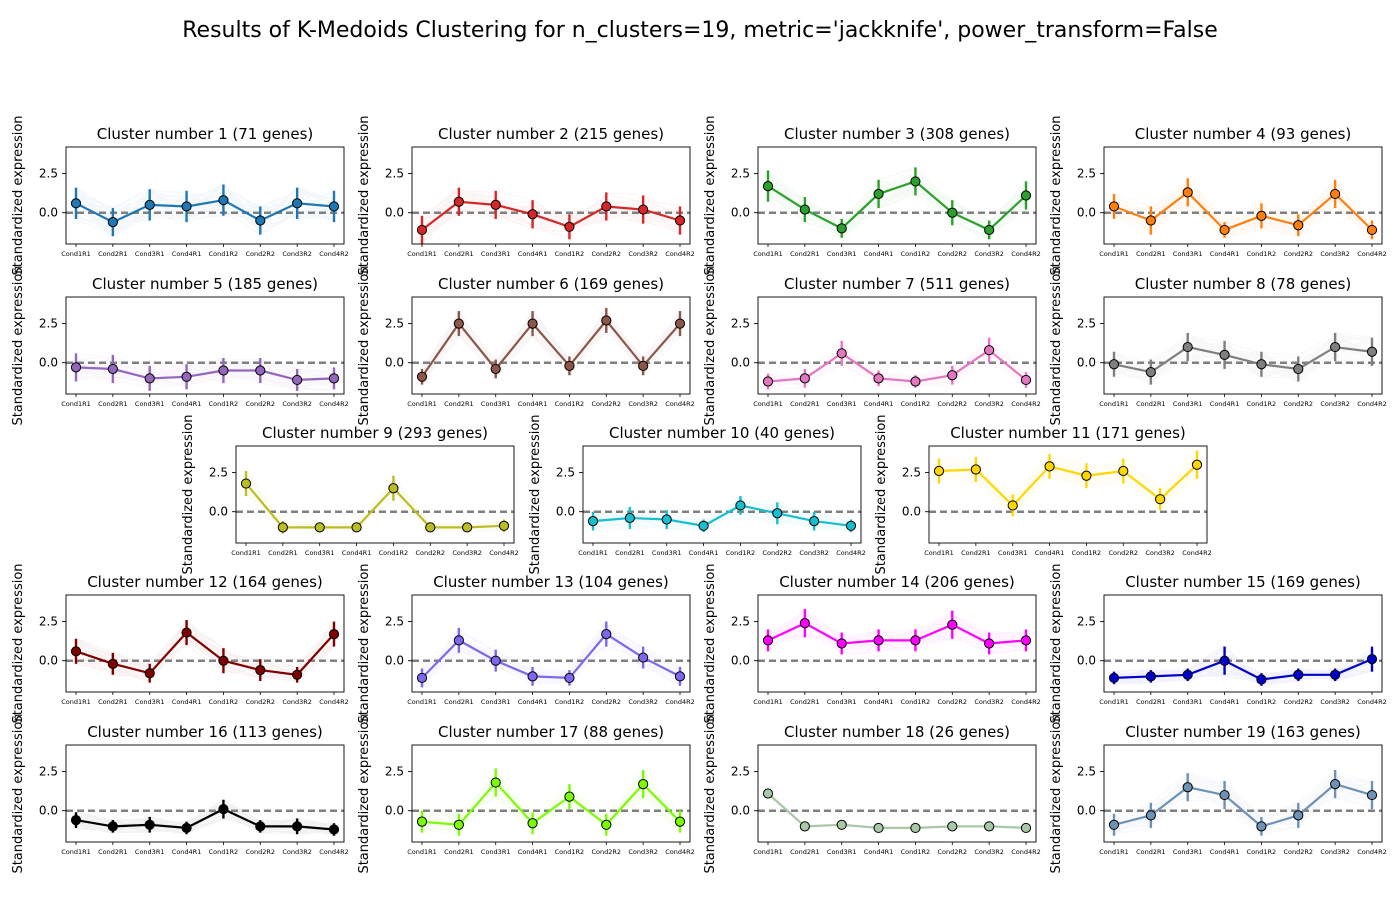 The width and height of the screenshot is (1400, 900). Describe the element at coordinates (205, 134) in the screenshot. I see `panel-title: Cluster number 1 (71 genes)` at that location.